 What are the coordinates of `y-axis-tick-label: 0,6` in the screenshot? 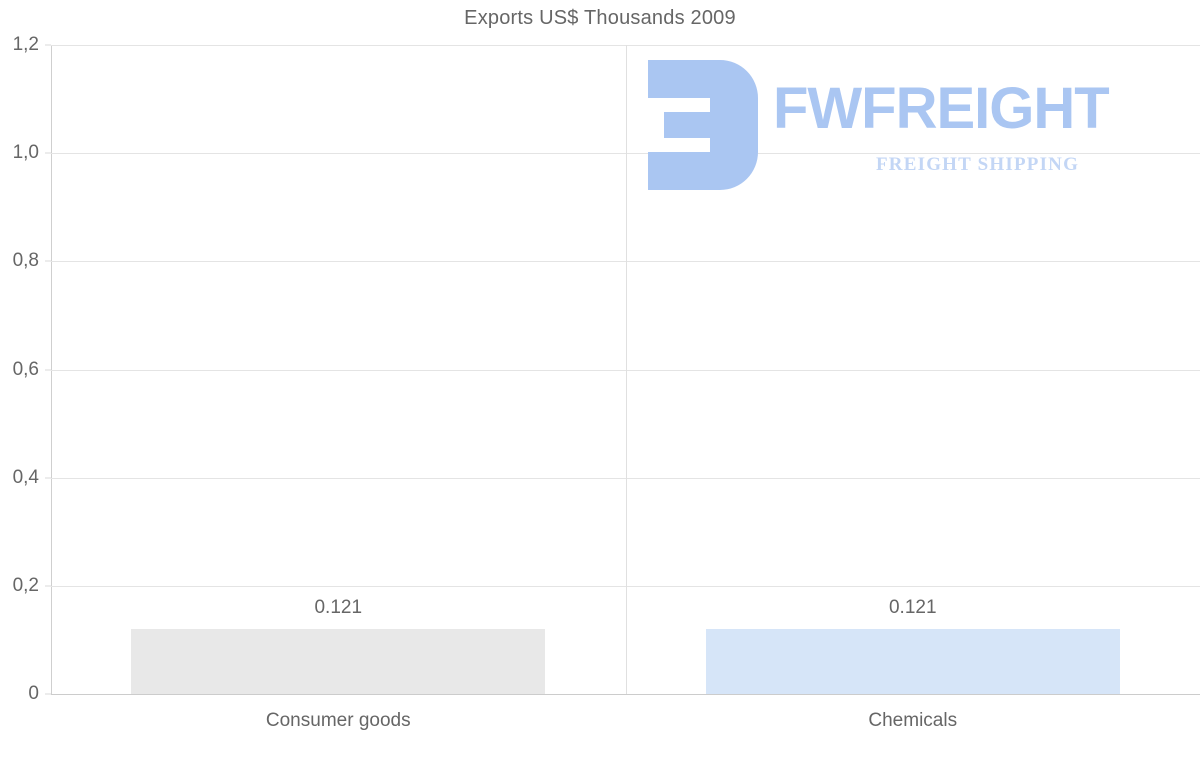 It's located at (25, 369).